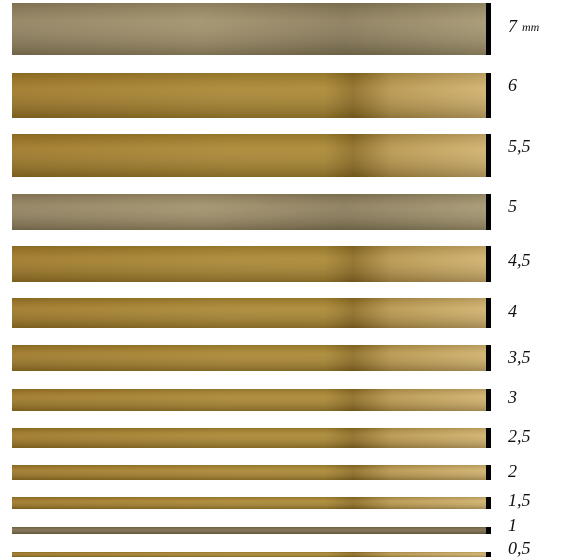  I want to click on reed-strip: 3,5, so click(271, 358).